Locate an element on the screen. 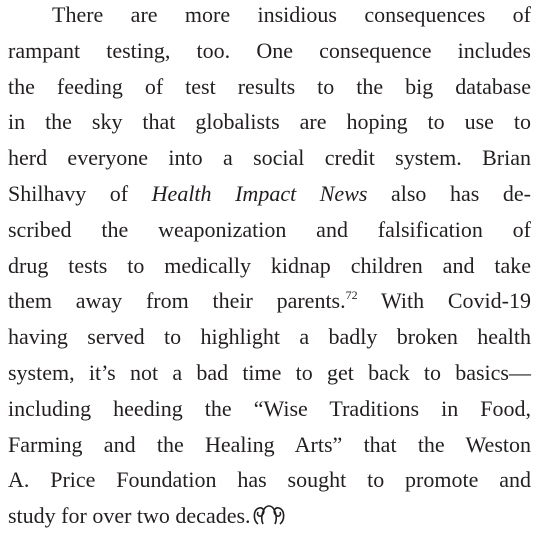 The image size is (539, 534). text: Shilhavy of is located at coordinates (80, 193).